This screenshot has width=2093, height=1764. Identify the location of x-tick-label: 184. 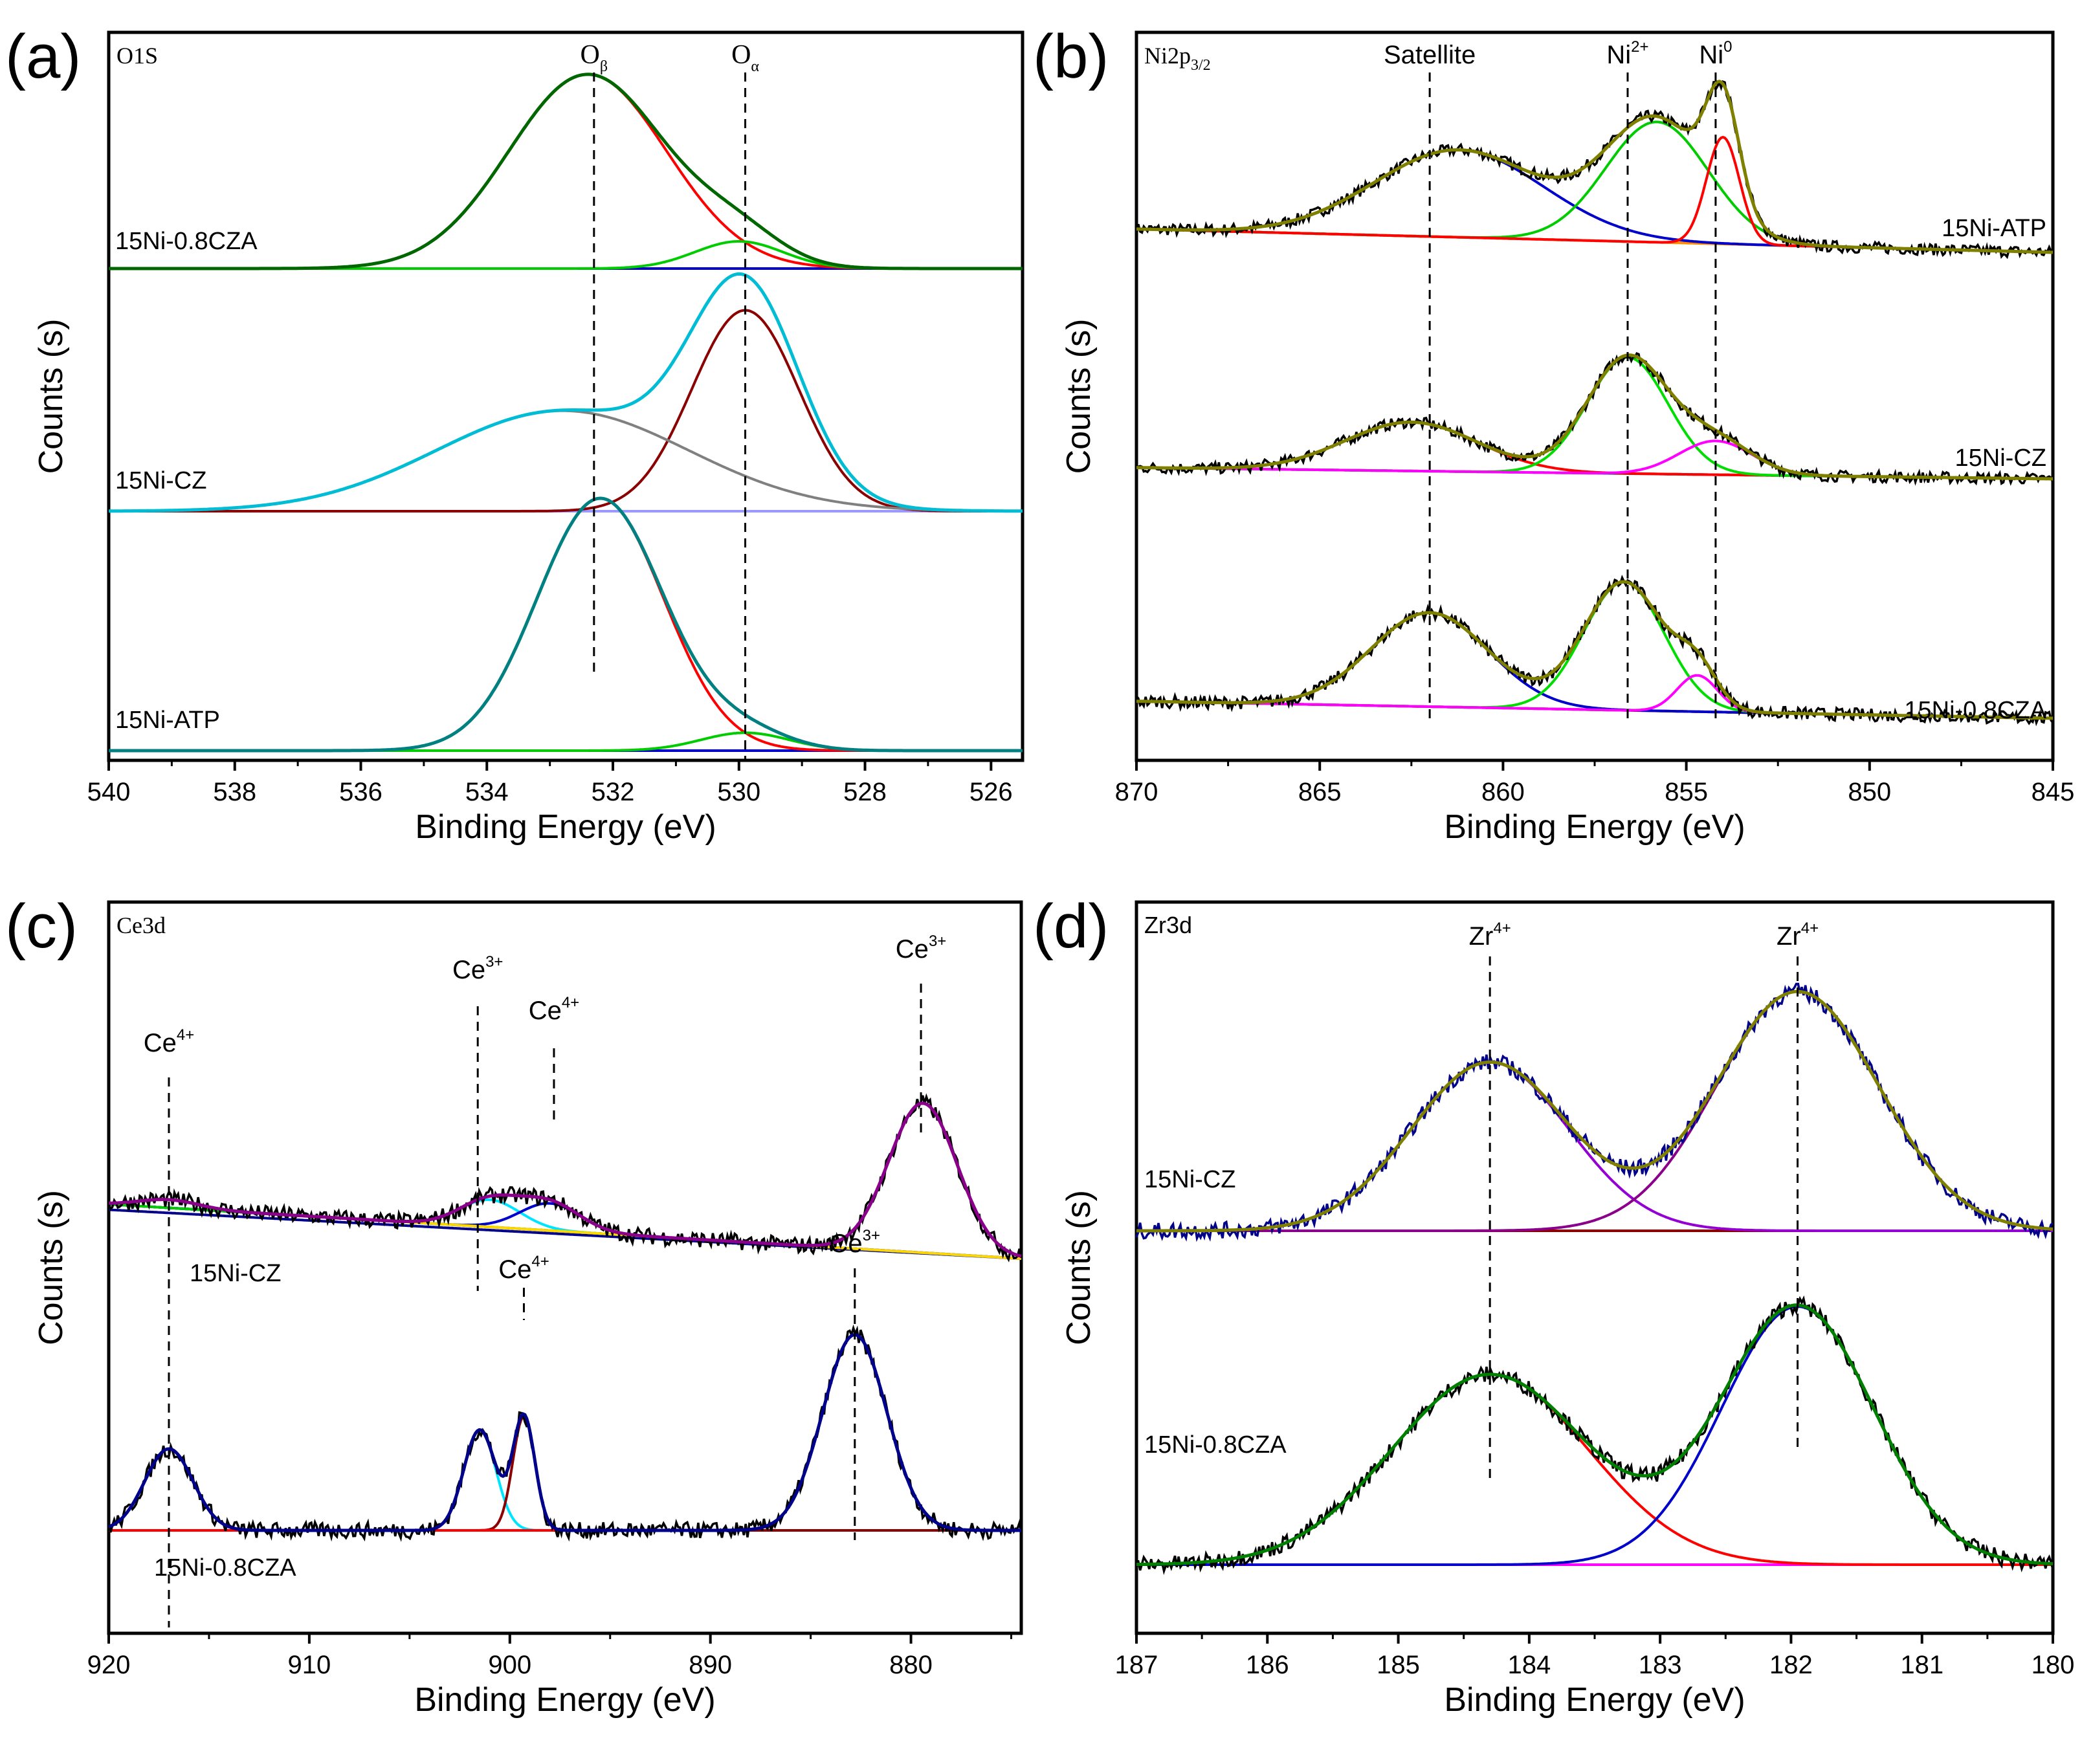
(1529, 1665).